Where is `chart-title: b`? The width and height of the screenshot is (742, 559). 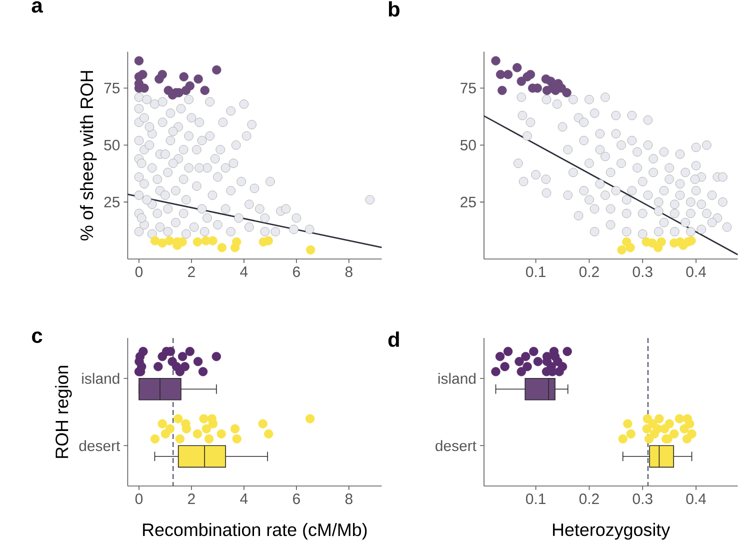 chart-title: b is located at coordinates (394, 9).